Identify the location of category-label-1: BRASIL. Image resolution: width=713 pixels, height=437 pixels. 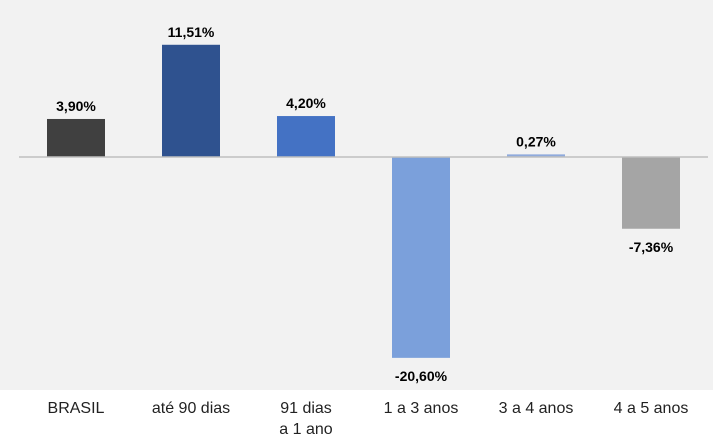
(76, 408).